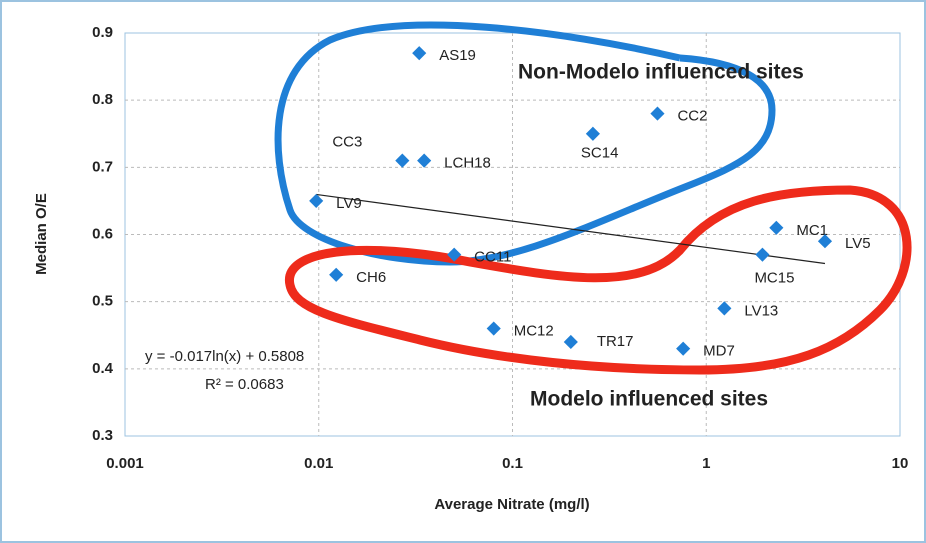 This screenshot has height=543, width=926. Describe the element at coordinates (125, 463) in the screenshot. I see `x-tick-label: 0.001` at that location.